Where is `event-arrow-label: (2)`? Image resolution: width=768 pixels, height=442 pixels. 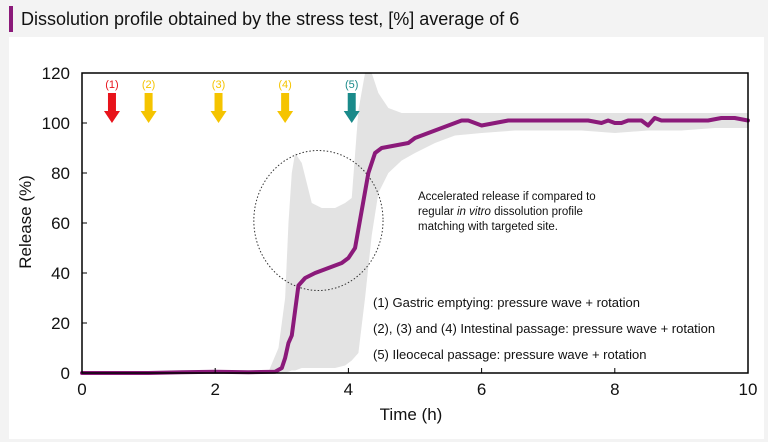 event-arrow-label: (2) is located at coordinates (148, 85).